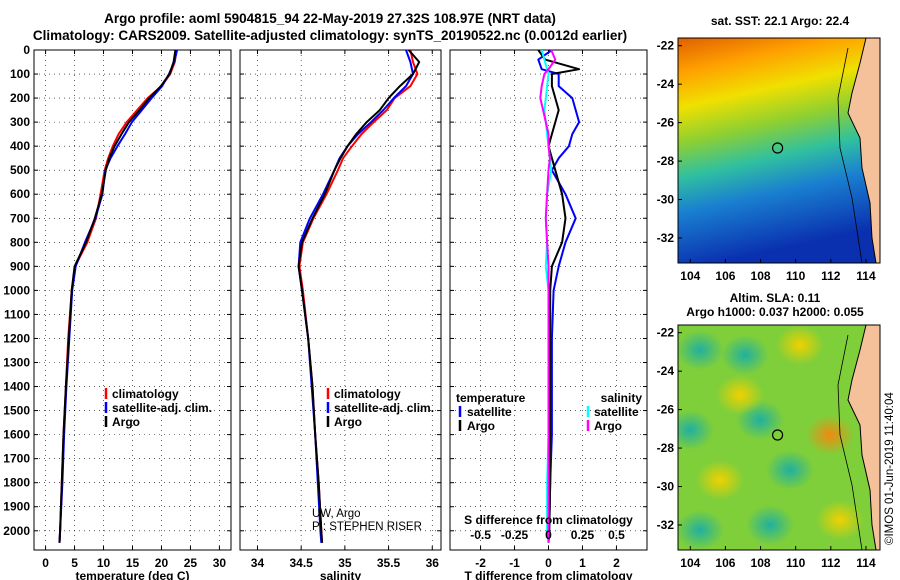 The image size is (900, 580). What do you see at coordinates (17, 314) in the screenshot?
I see `depth-tick-label: 1100` at bounding box center [17, 314].